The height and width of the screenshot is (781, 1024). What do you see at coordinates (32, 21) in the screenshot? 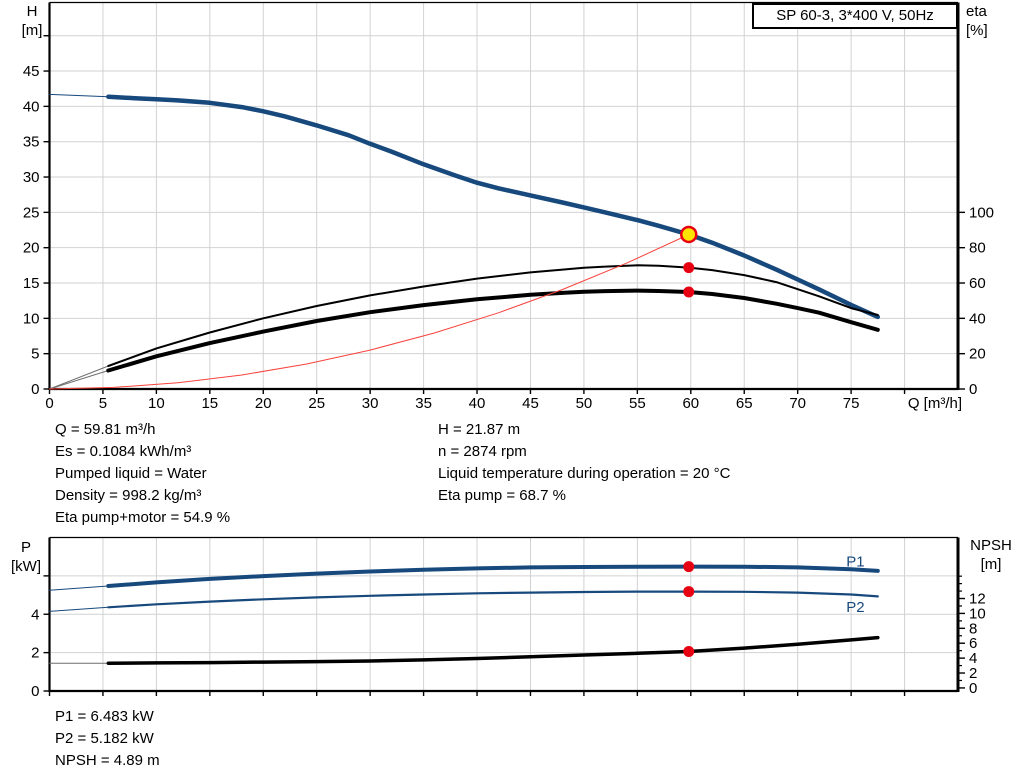
I see `h-axis-label: H [m]` at bounding box center [32, 21].